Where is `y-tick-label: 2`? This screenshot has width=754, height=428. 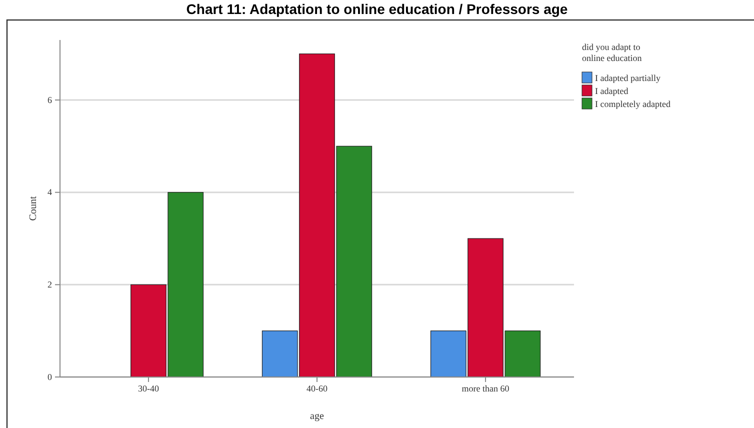 y-tick-label: 2 is located at coordinates (50, 285).